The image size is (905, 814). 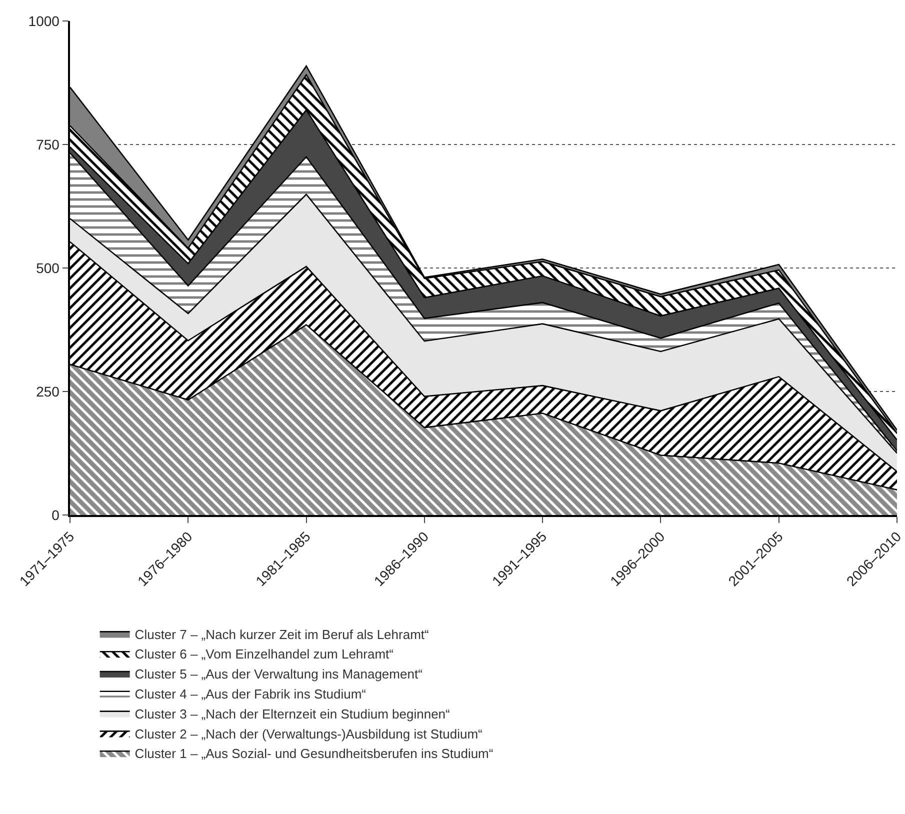 I want to click on legend-label: Cluster 5 – „Aus der Verwaltung ins Management“, so click(x=278, y=674).